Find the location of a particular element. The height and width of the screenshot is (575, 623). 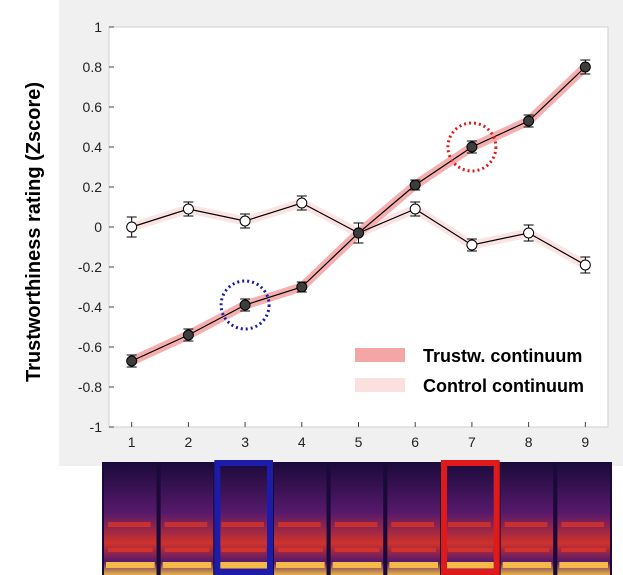

y-tick-label: -1 is located at coordinates (96, 427).